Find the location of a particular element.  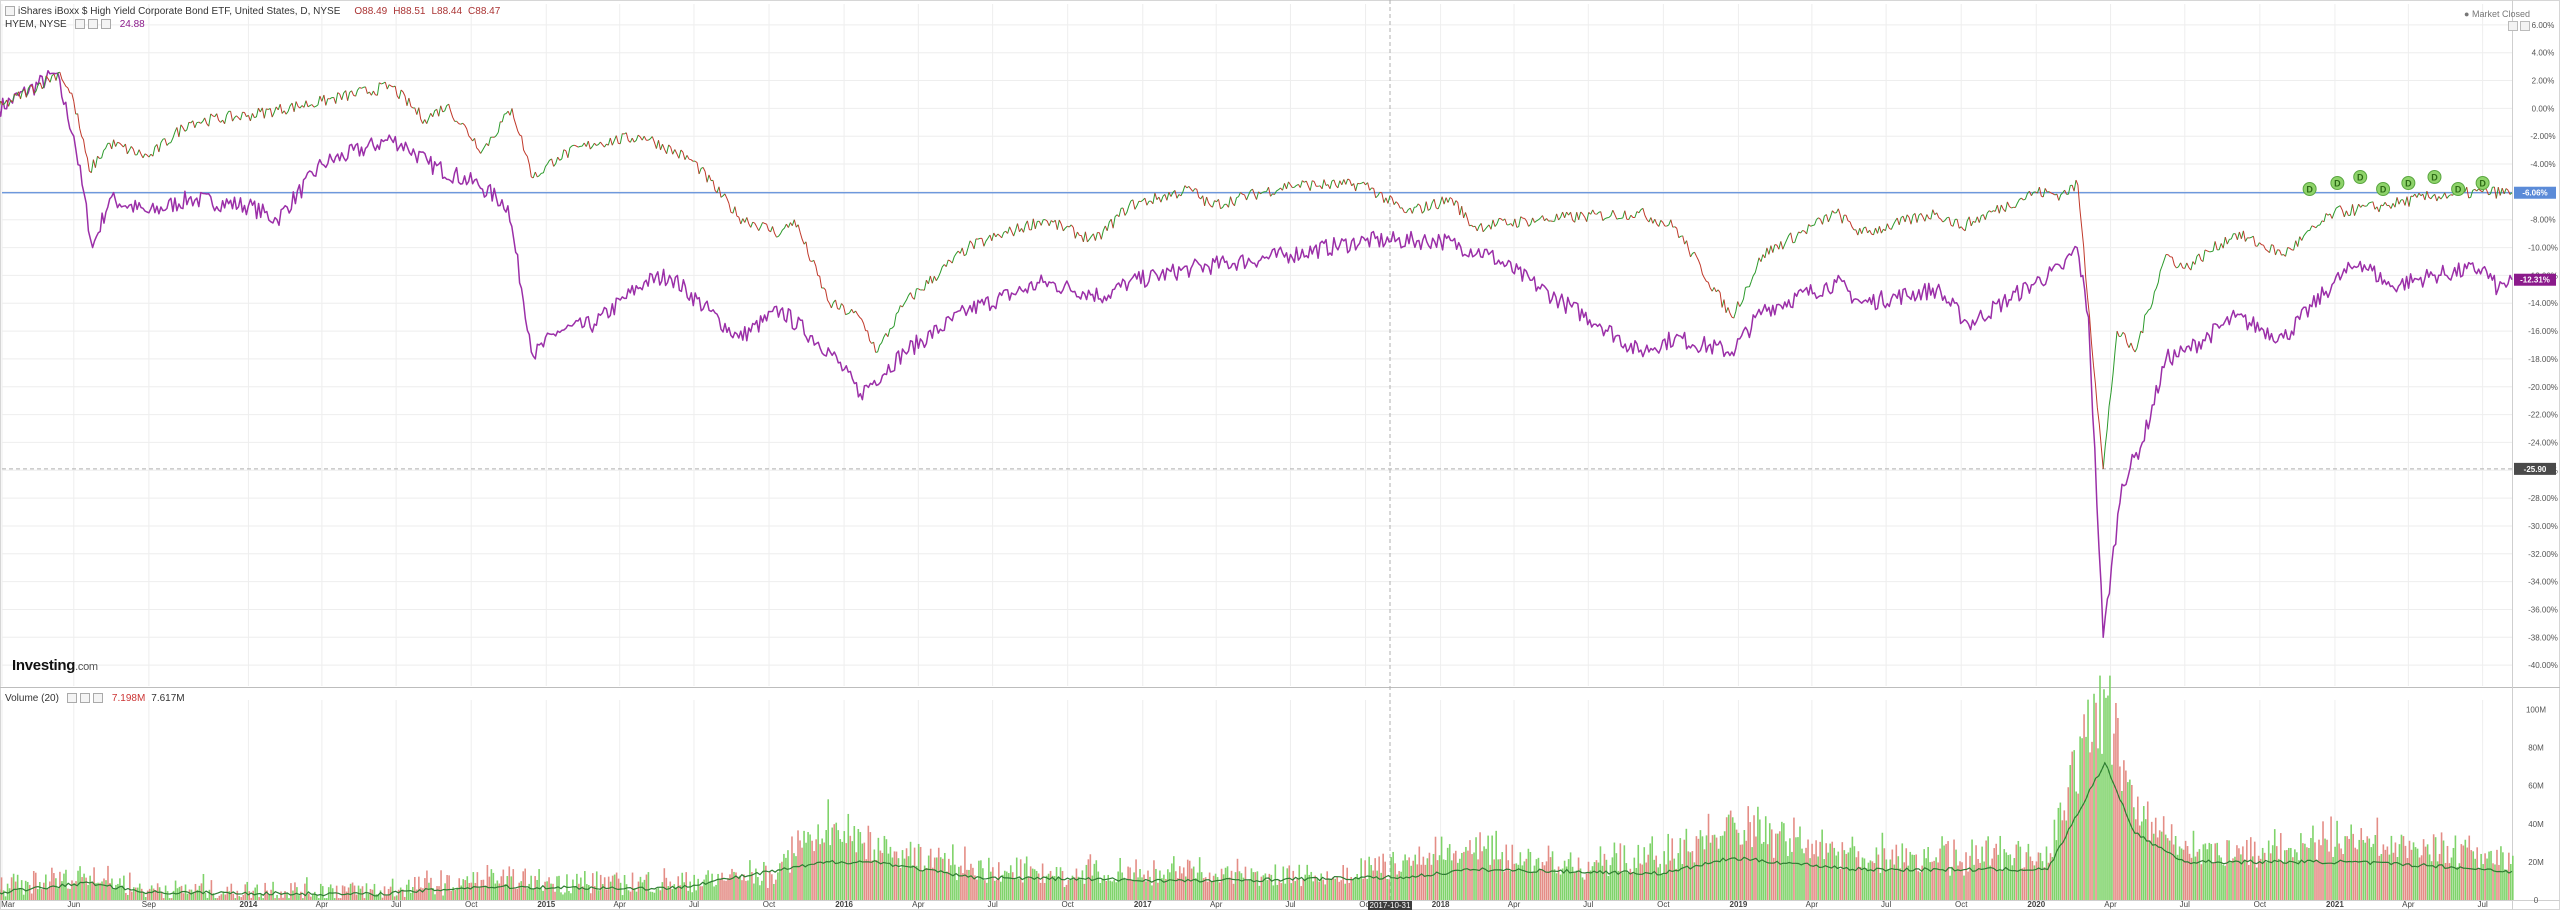

y-tick-label: -34.00% is located at coordinates (2543, 582).